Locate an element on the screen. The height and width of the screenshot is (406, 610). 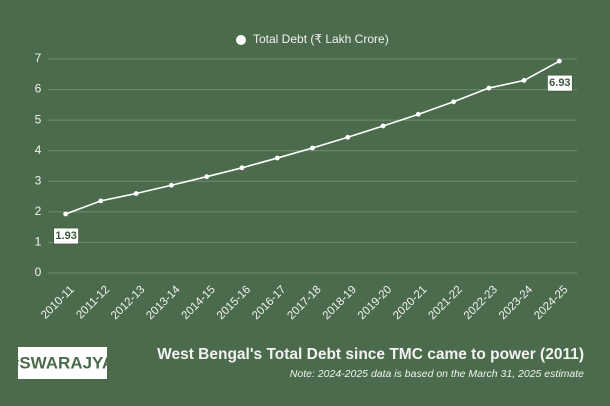
x-tick-label: 2014-15 is located at coordinates (199, 303).